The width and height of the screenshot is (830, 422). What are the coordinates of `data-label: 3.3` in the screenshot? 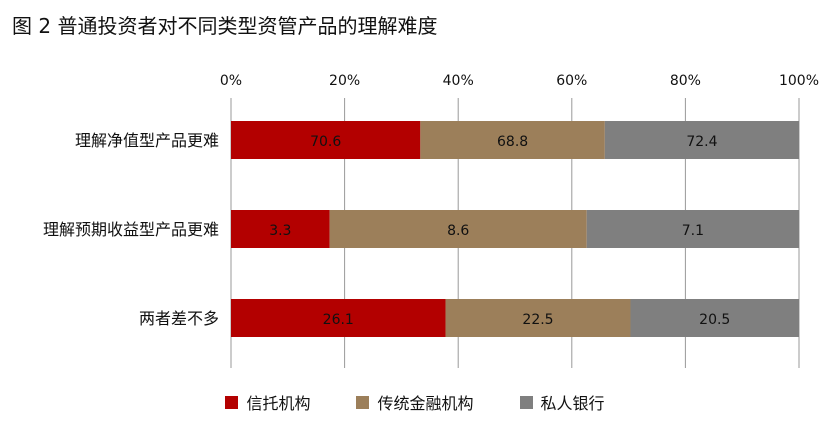 It's located at (280, 231).